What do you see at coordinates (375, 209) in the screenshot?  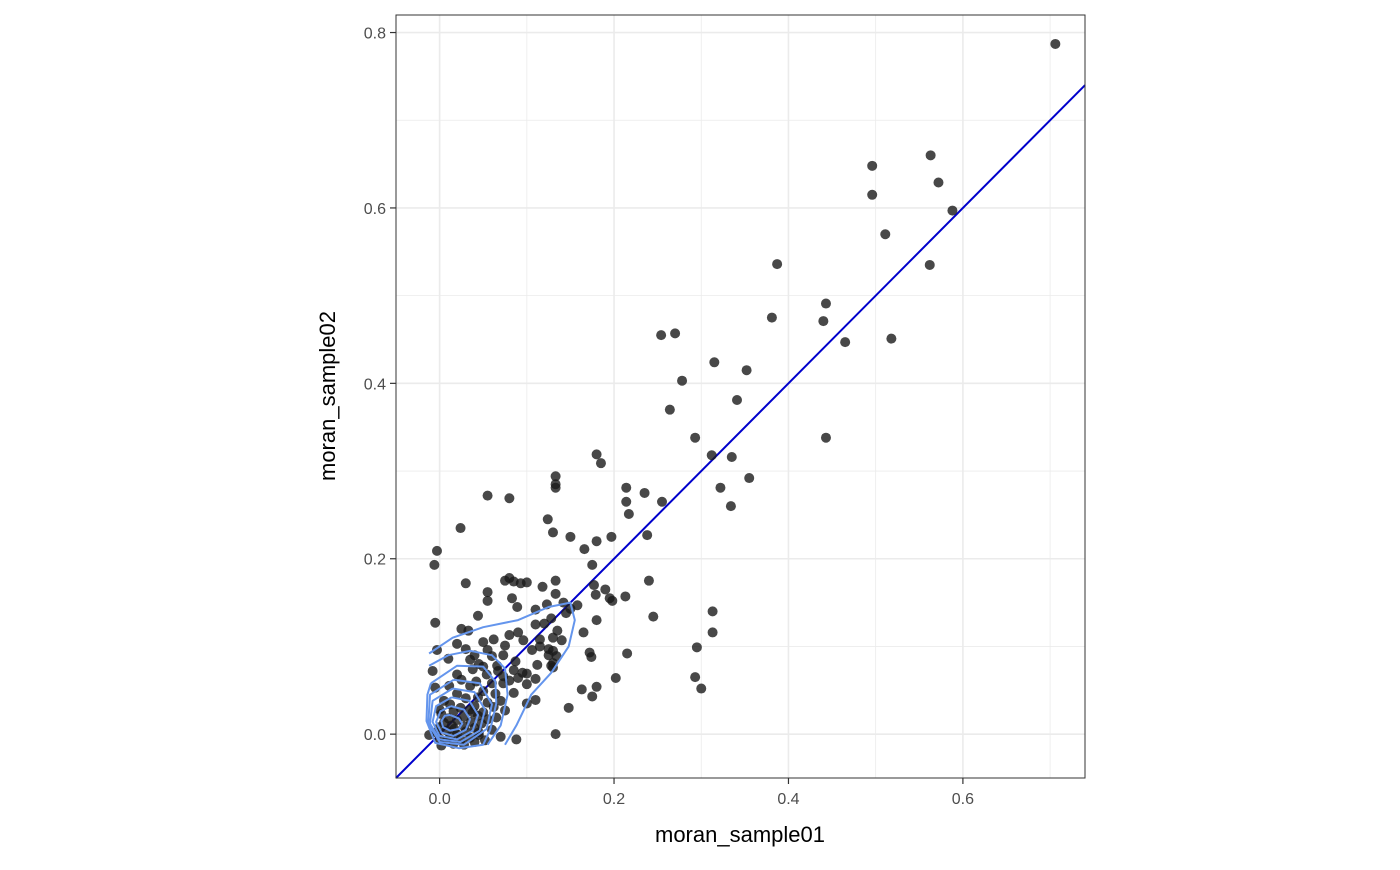 I see `y-tick-label: 0.6` at bounding box center [375, 209].